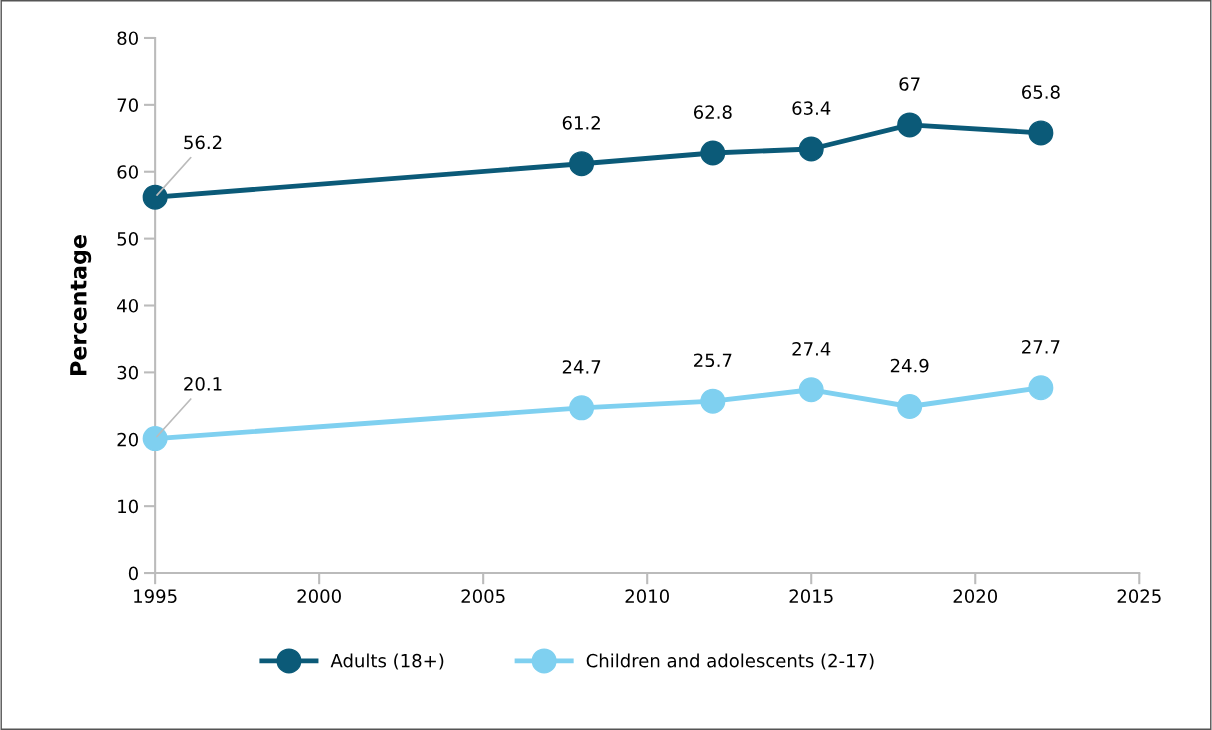  What do you see at coordinates (128, 506) in the screenshot?
I see `y-tick-label: 10` at bounding box center [128, 506].